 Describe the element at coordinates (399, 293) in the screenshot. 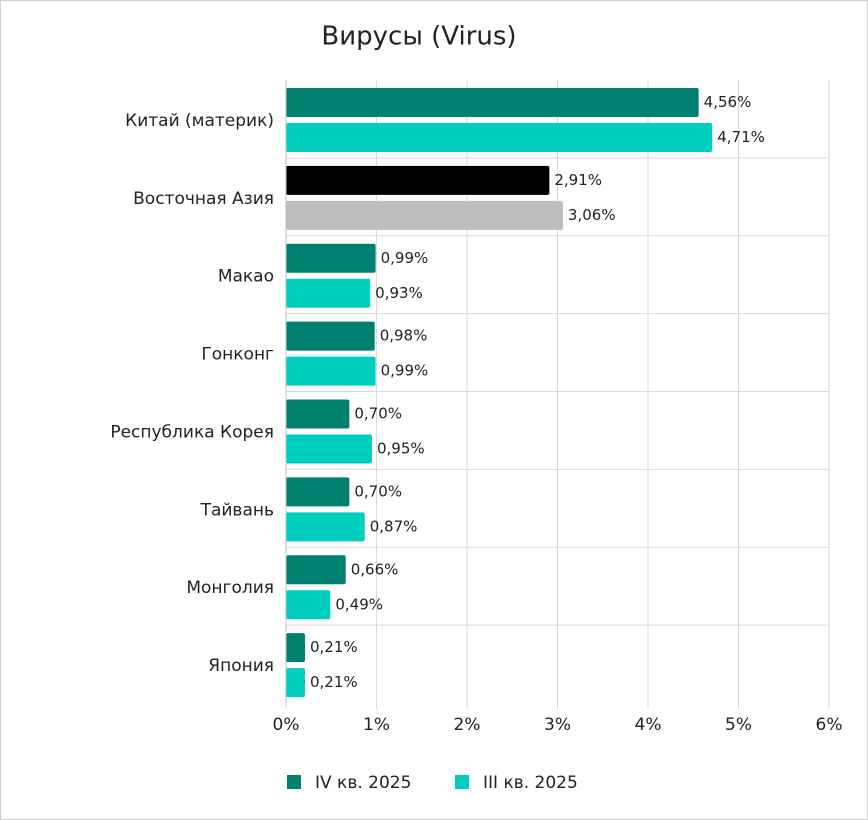

I see `value-label: 0,93%` at that location.